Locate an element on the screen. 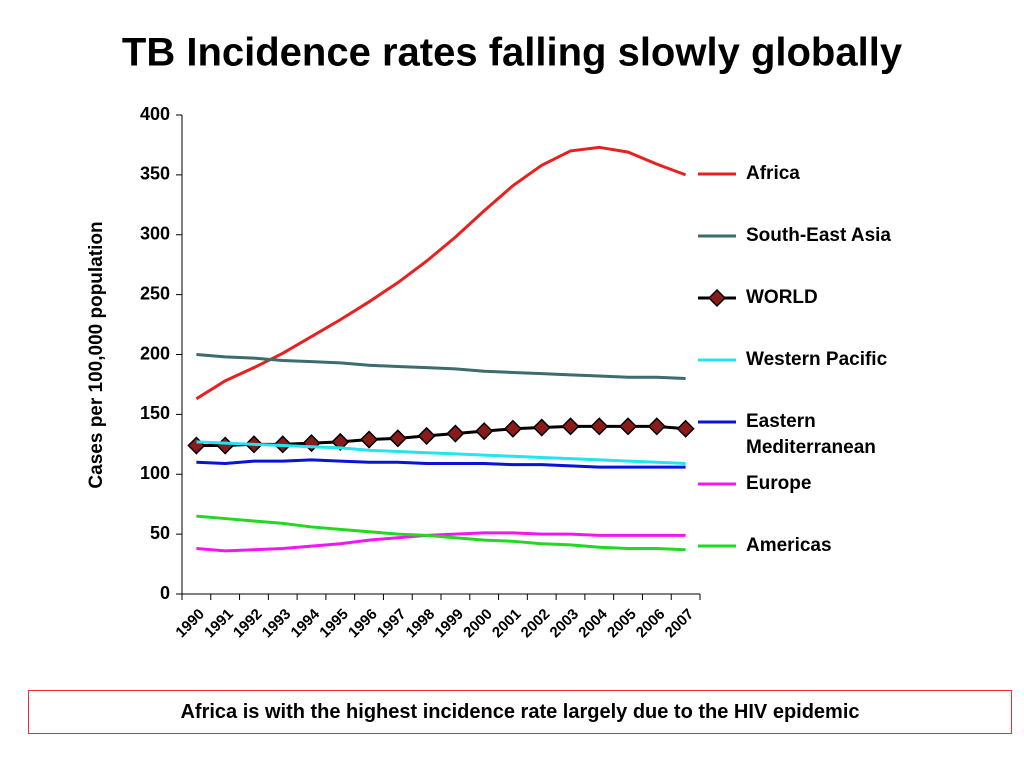 The image size is (1024, 768). x-tick-label: 1990 is located at coordinates (190, 624).